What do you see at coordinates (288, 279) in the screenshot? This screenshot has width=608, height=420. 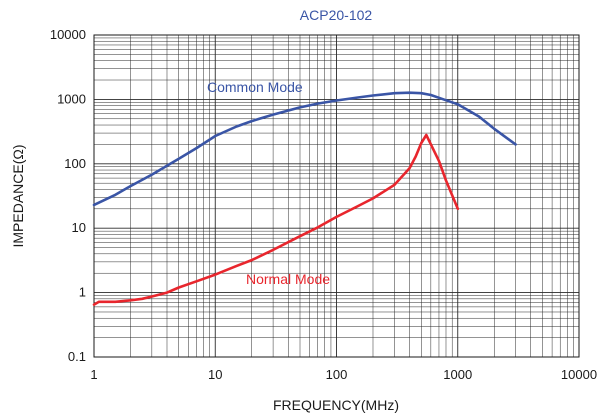 I see `series-label-normal-mode: Normal Mode` at bounding box center [288, 279].